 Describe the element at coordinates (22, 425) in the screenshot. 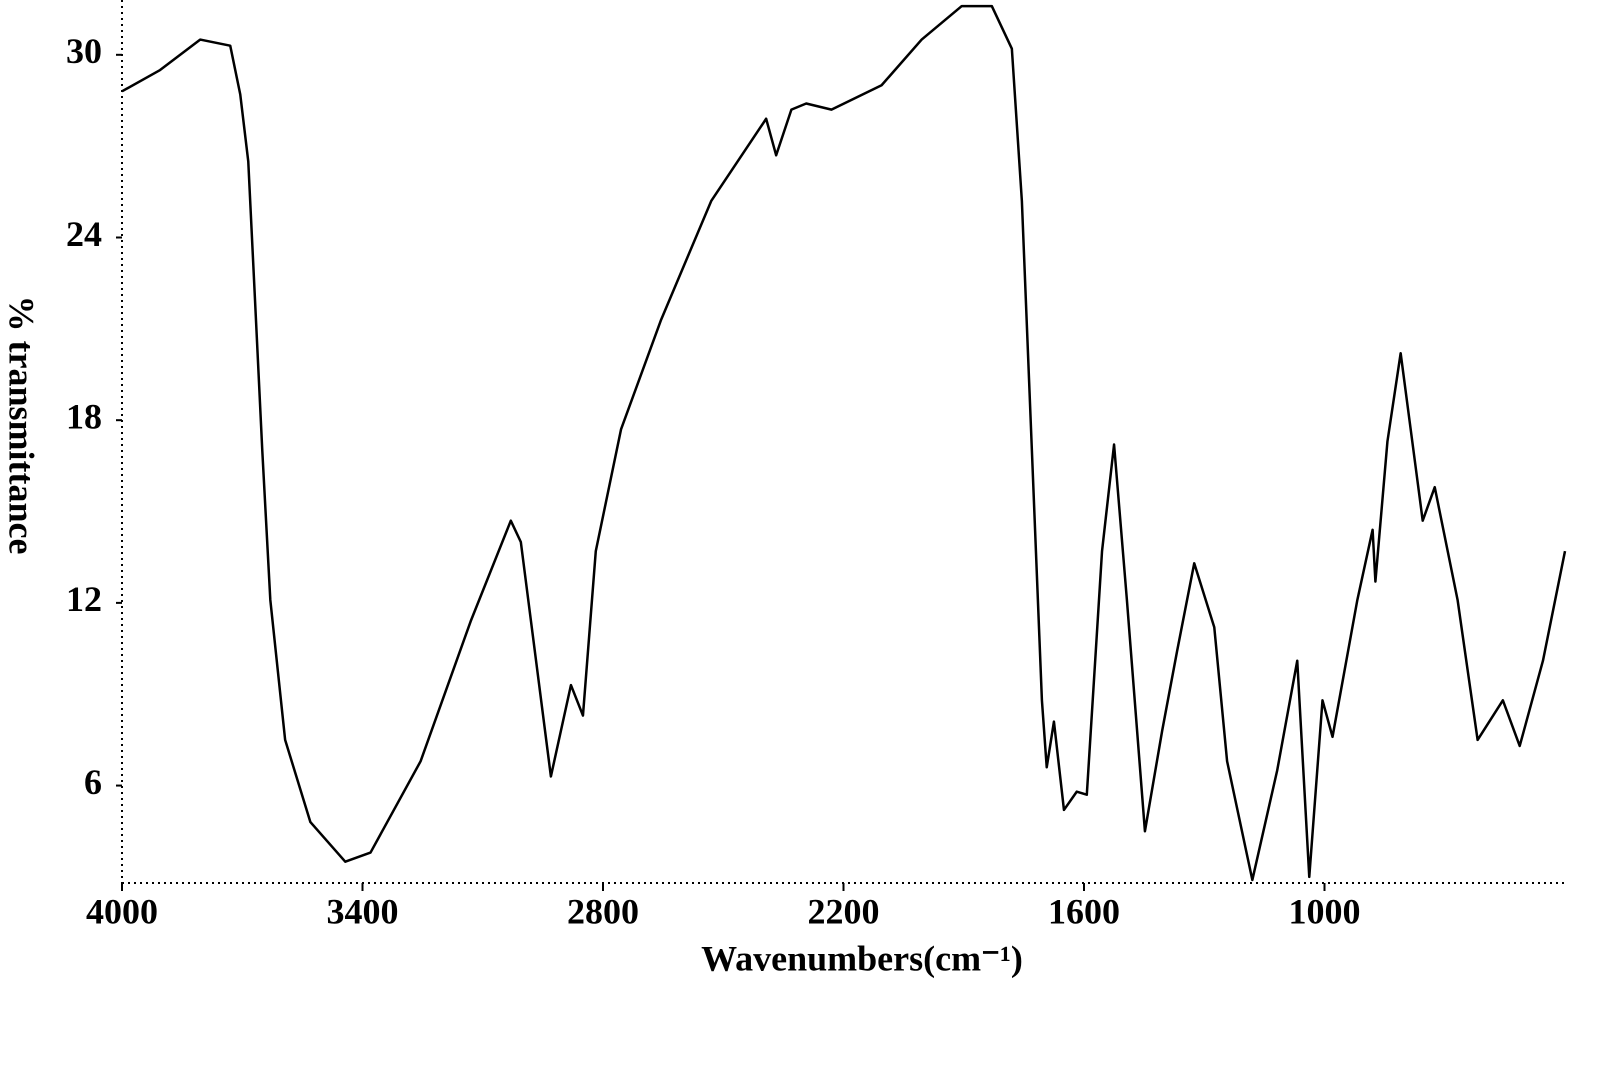

I see `y-axis-label: % transmittance` at that location.